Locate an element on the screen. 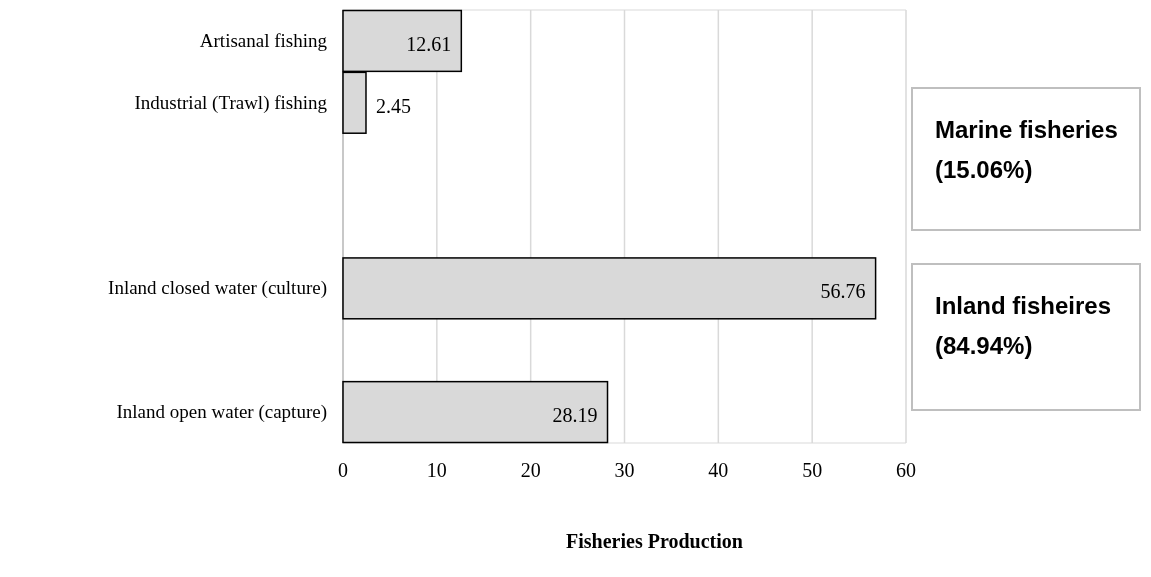 This screenshot has width=1151, height=577. y-tick-label: Industrial (Trawl) fishing is located at coordinates (231, 102).